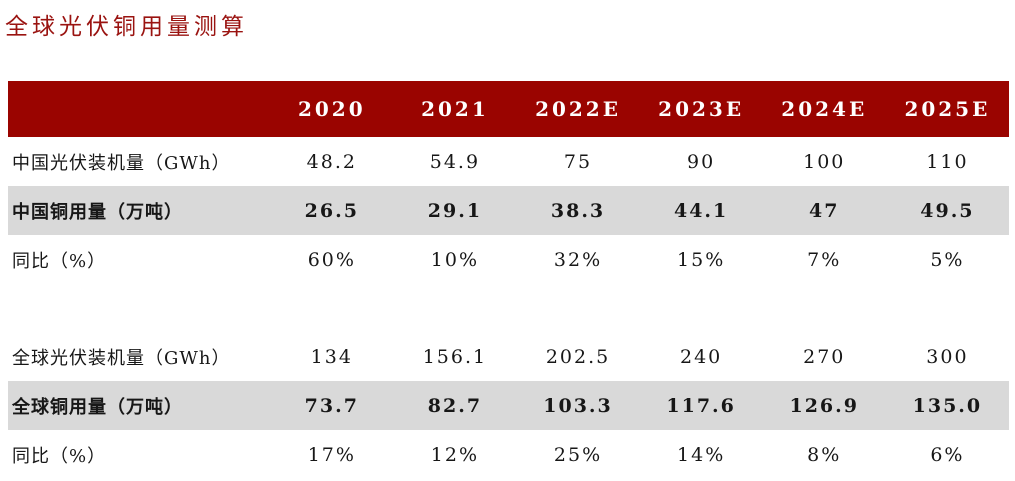 The width and height of the screenshot is (1015, 481). I want to click on cell-value: 14%, so click(701, 454).